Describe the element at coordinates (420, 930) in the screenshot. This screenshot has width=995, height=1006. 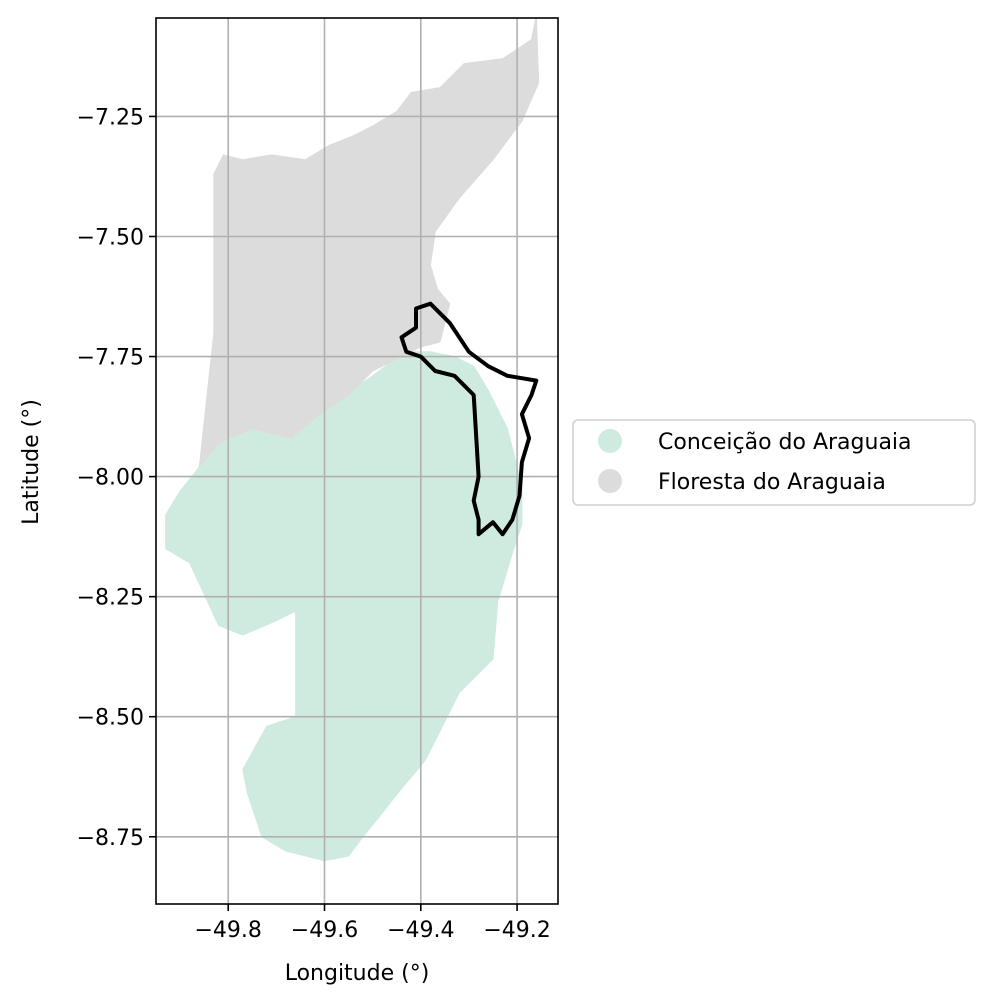
I see `x-tick-label: −49.4` at that location.